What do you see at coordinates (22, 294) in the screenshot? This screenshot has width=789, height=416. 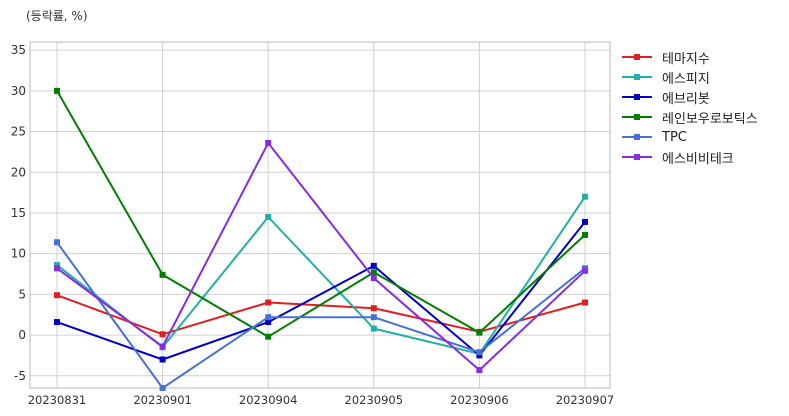 I see `y-tick-label: 5` at bounding box center [22, 294].